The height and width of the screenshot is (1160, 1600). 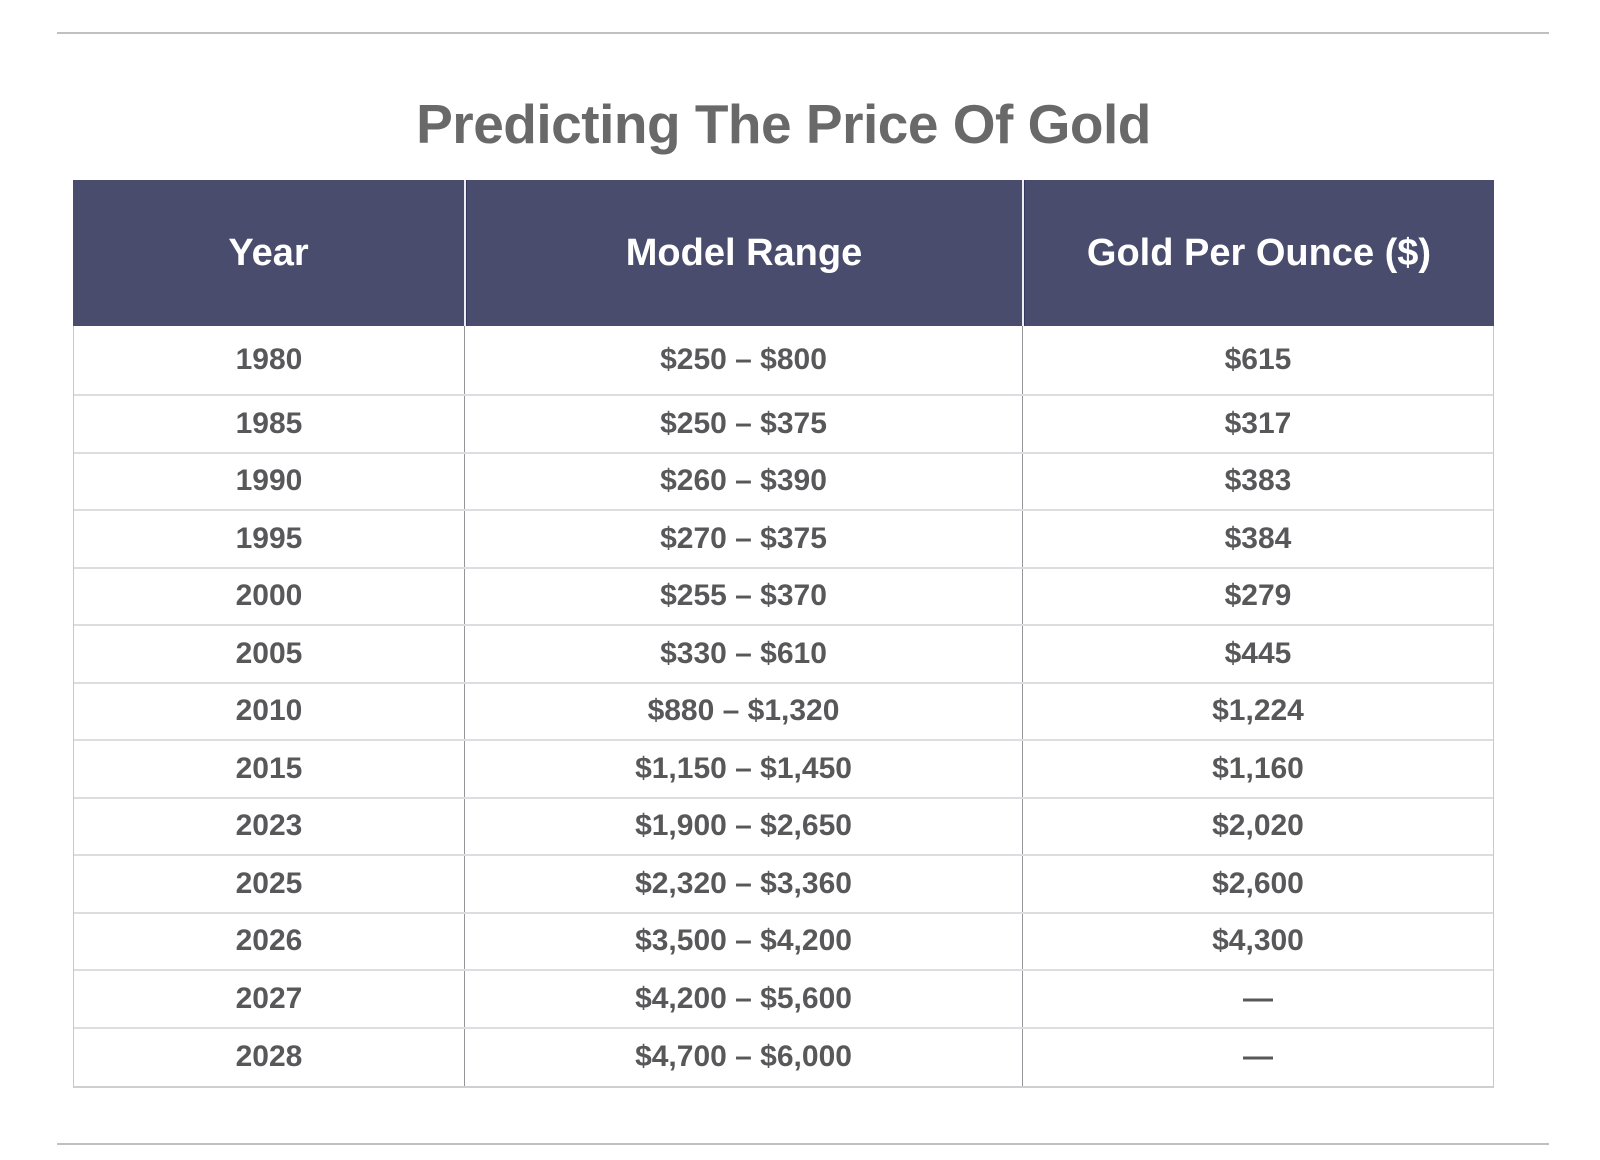 What do you see at coordinates (269, 998) in the screenshot?
I see `table-cell: 2027` at bounding box center [269, 998].